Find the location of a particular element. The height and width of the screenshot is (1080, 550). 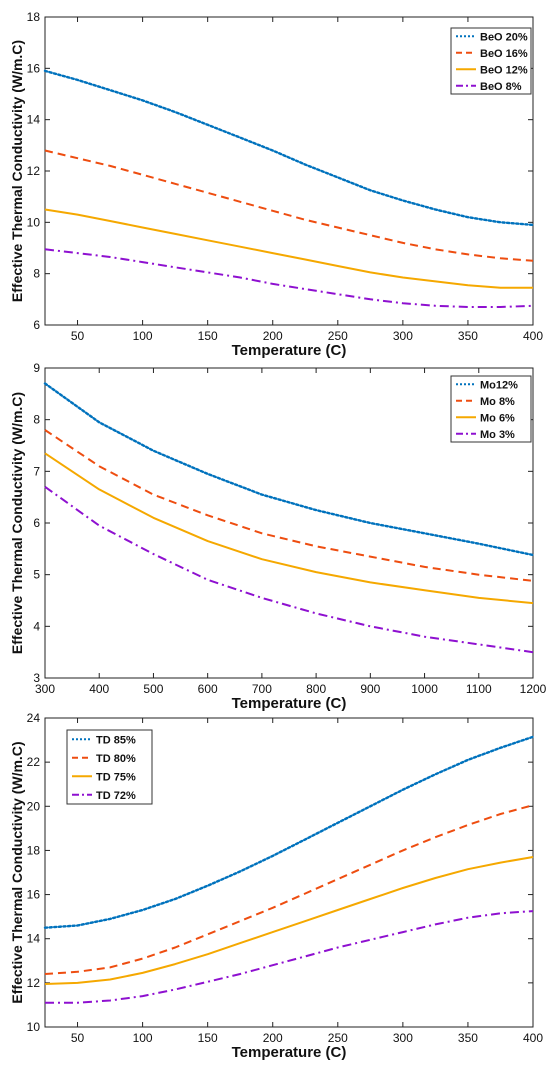

legend-label: BeO 16% is located at coordinates (504, 54).